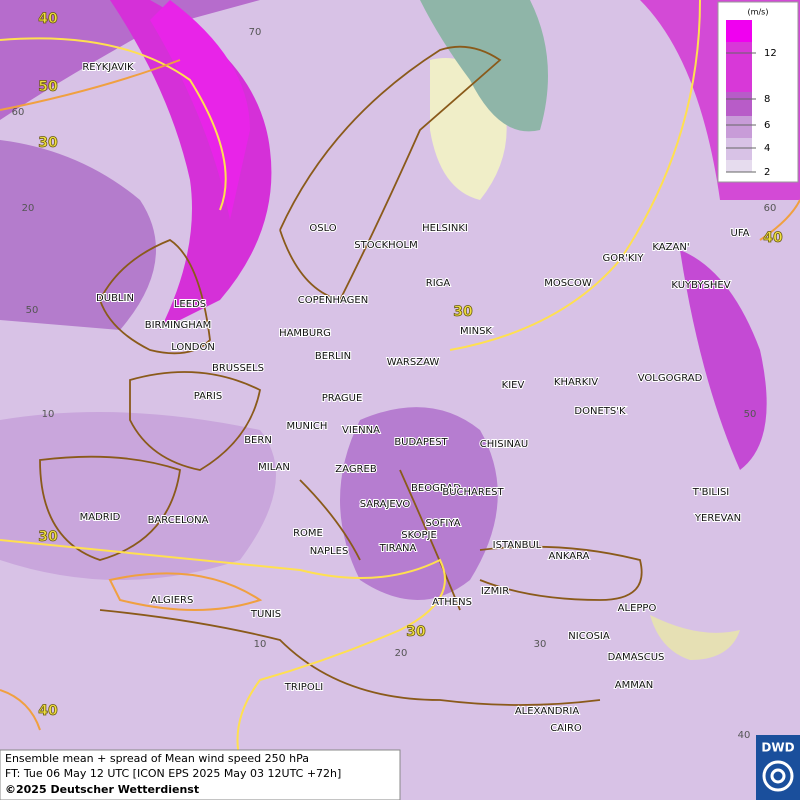 Image resolution: width=800 pixels, height=800 pixels. What do you see at coordinates (178, 520) in the screenshot?
I see `city-label: BARCELONA` at bounding box center [178, 520].